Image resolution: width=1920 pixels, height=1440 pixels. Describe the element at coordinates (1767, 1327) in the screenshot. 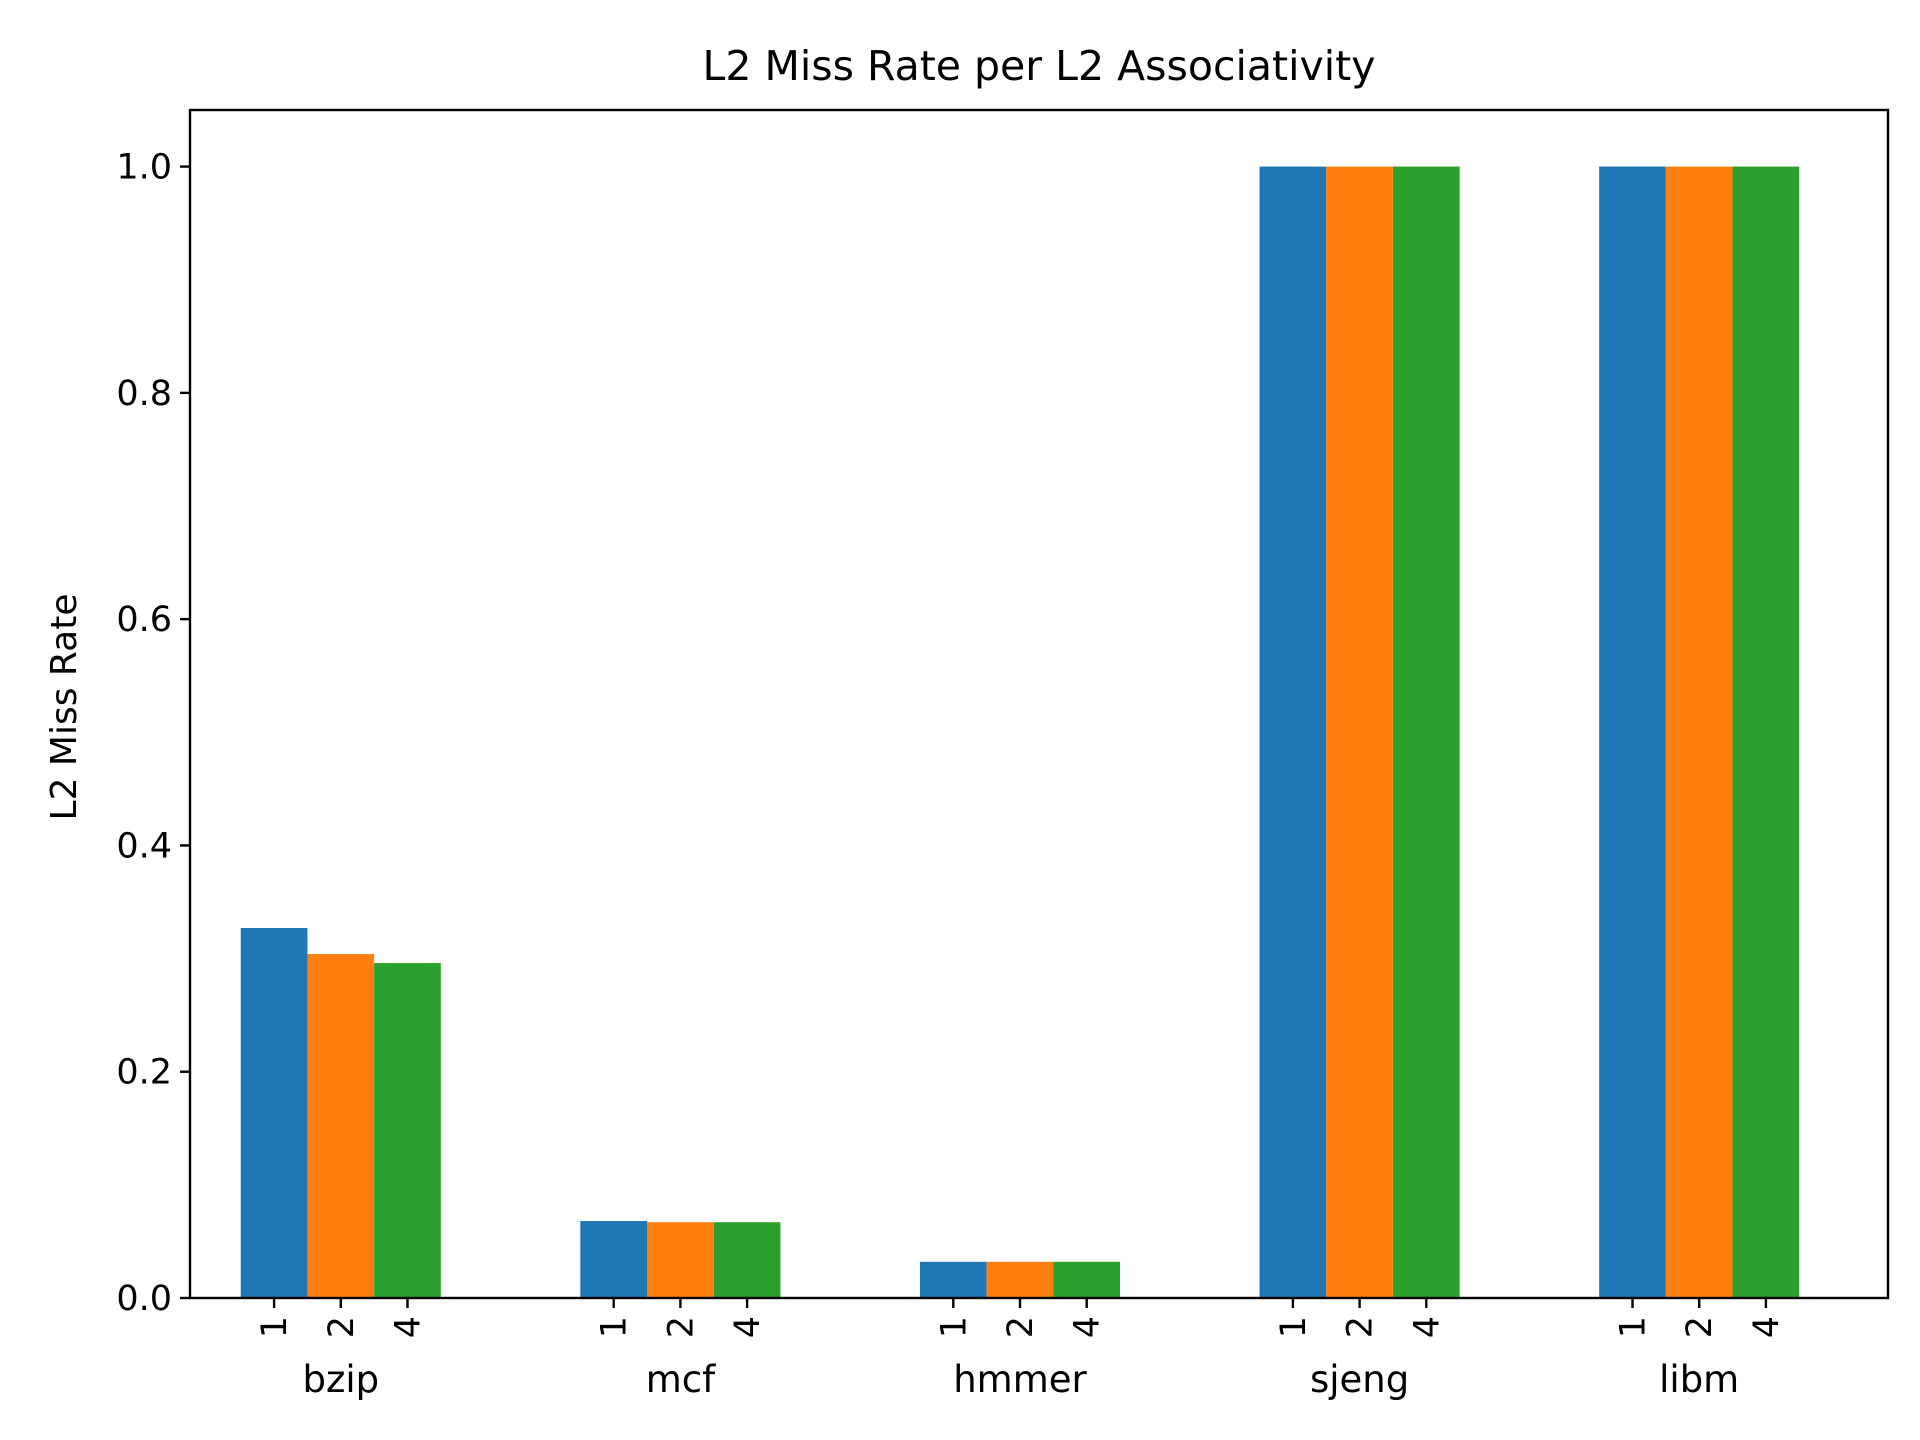

I see `x-tick-label-libm-4: 4` at that location.